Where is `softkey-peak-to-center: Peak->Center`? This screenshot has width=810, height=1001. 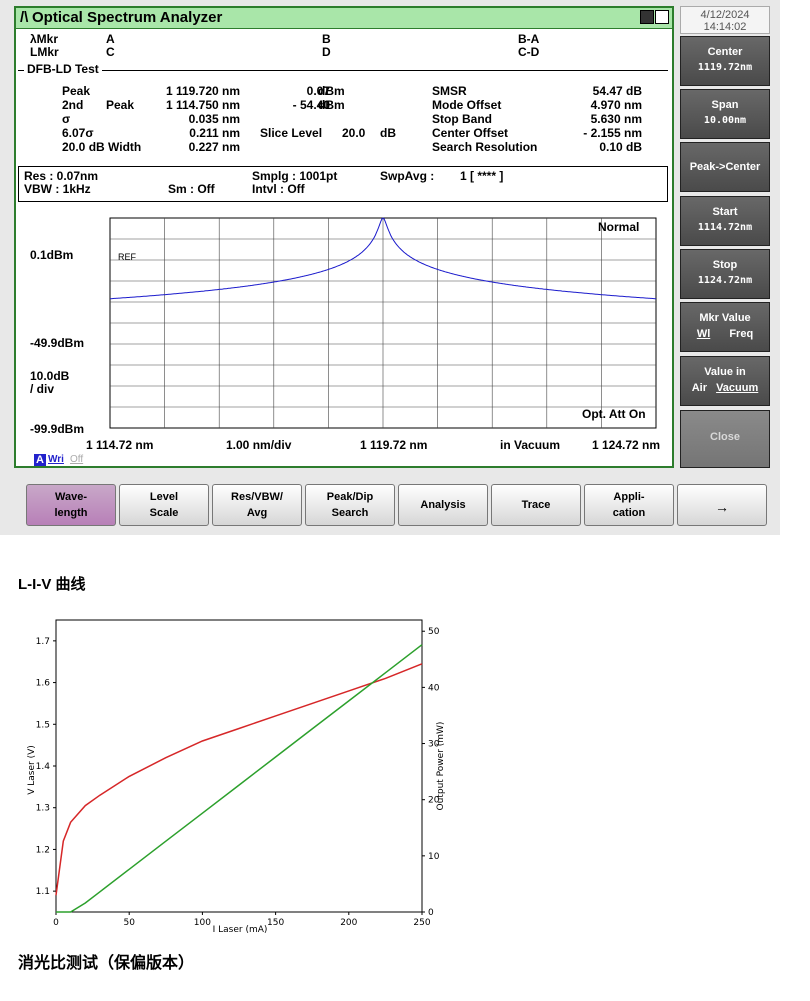 softkey-peak-to-center: Peak->Center is located at coordinates (725, 167).